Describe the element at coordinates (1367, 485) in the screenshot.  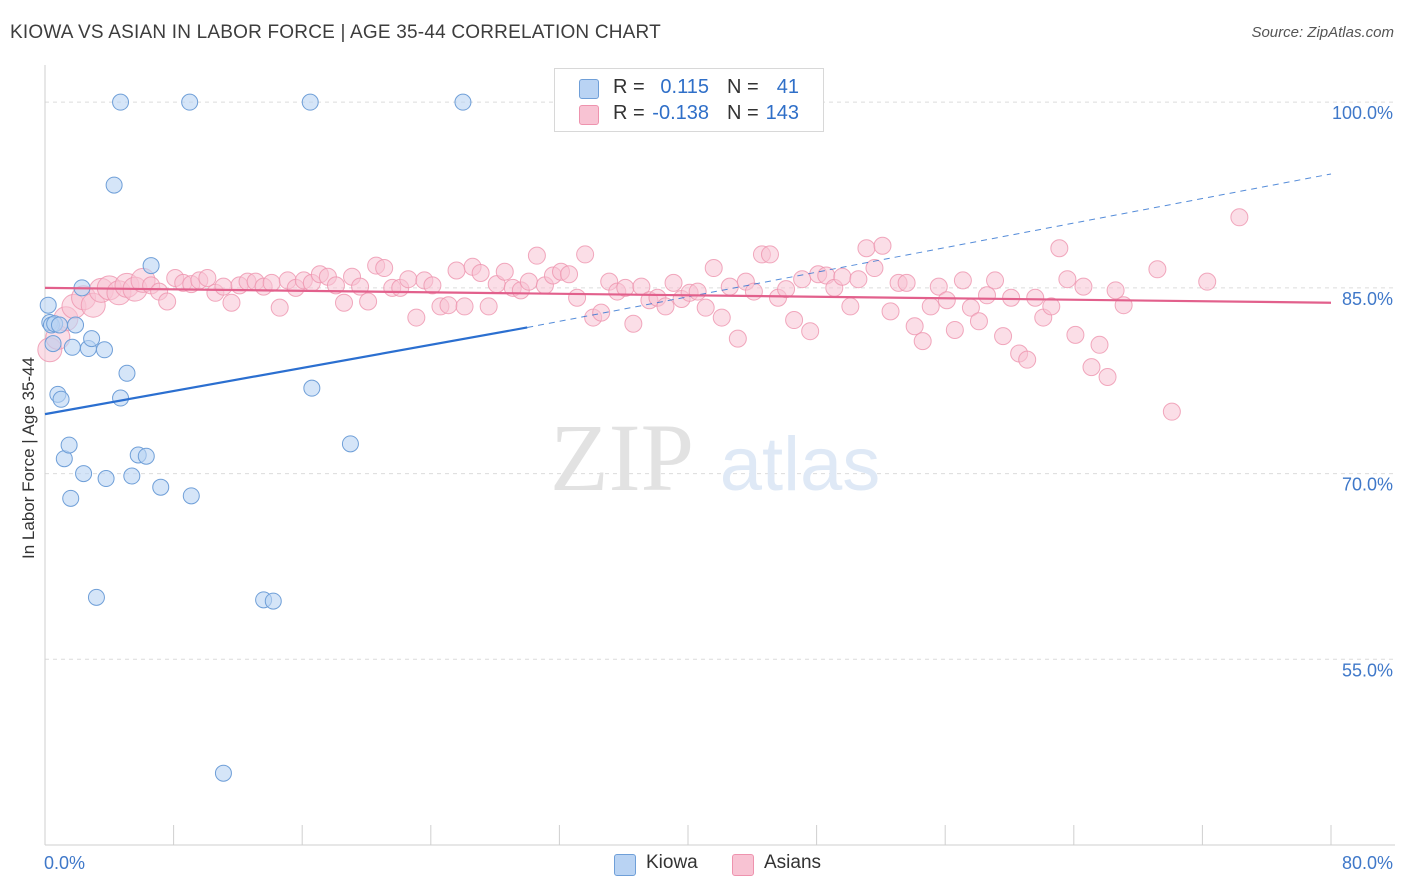
I see `y-tick-label: 70.0%` at that location.